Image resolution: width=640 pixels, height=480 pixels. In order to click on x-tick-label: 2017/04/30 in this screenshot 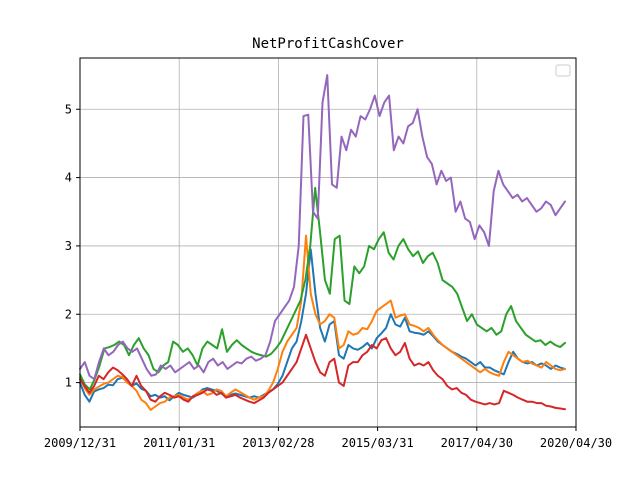, I will do `click(477, 443)`.